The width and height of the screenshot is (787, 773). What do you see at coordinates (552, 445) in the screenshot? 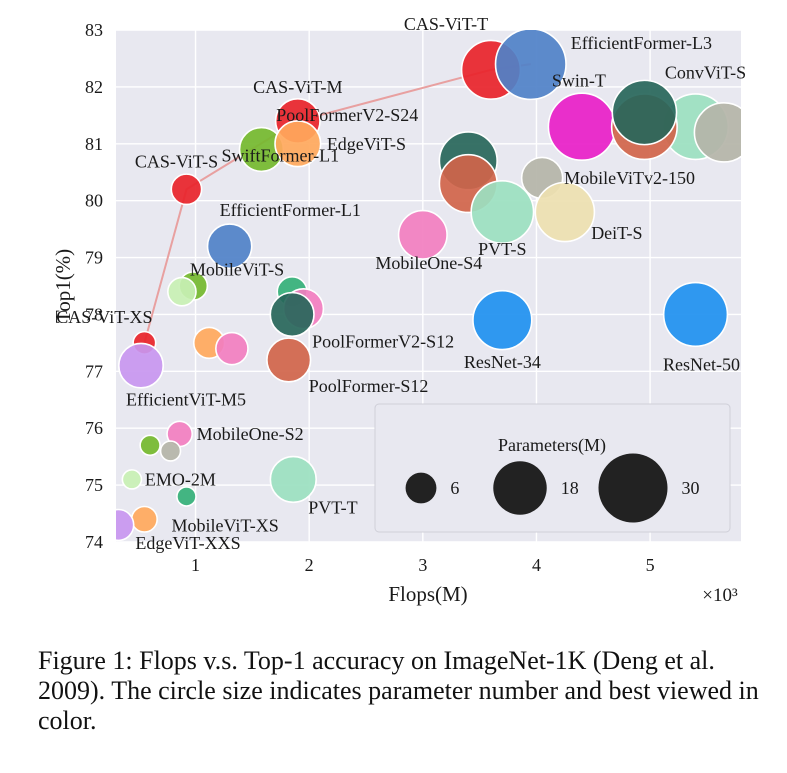
I see `legend-title: Parameters(M)` at bounding box center [552, 445].